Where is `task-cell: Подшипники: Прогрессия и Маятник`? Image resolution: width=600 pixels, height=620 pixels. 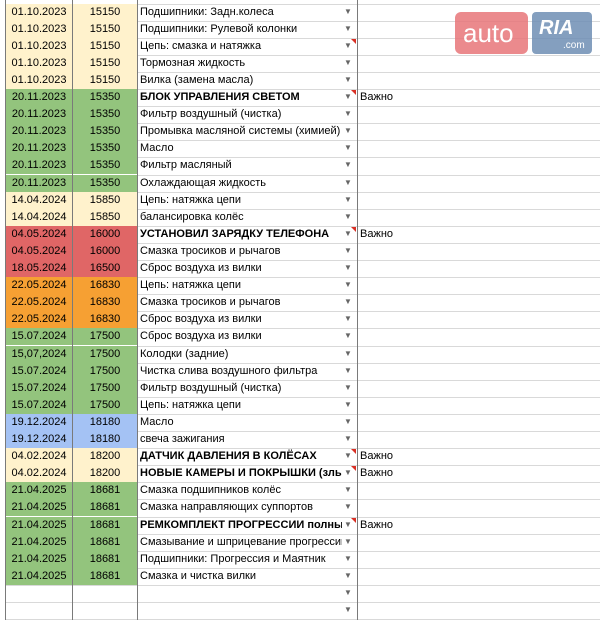
task-cell: Подшипники: Прогрессия и Маятник is located at coordinates (233, 558).